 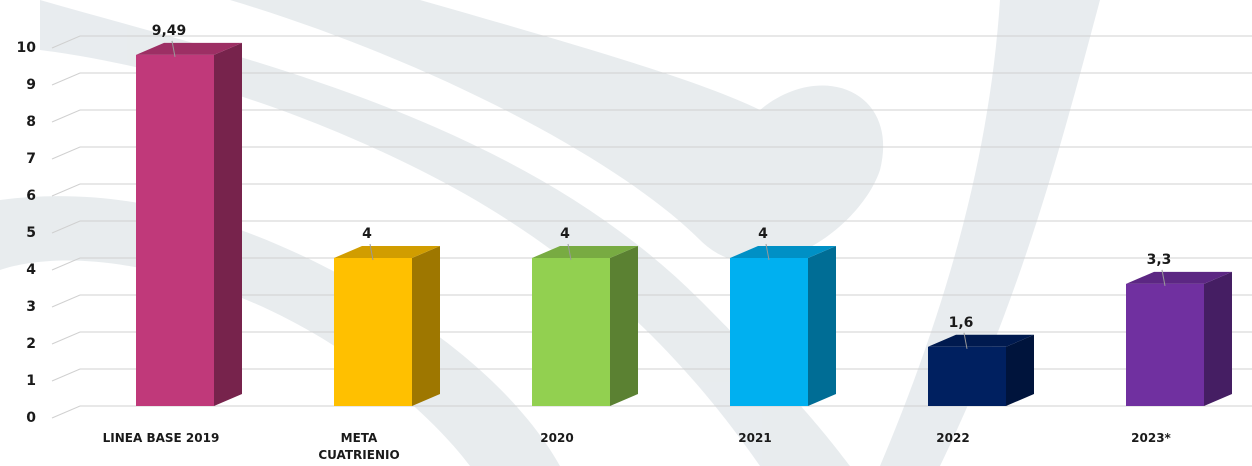 What do you see at coordinates (961, 323) in the screenshot?
I see `value-label: 1,6` at bounding box center [961, 323].